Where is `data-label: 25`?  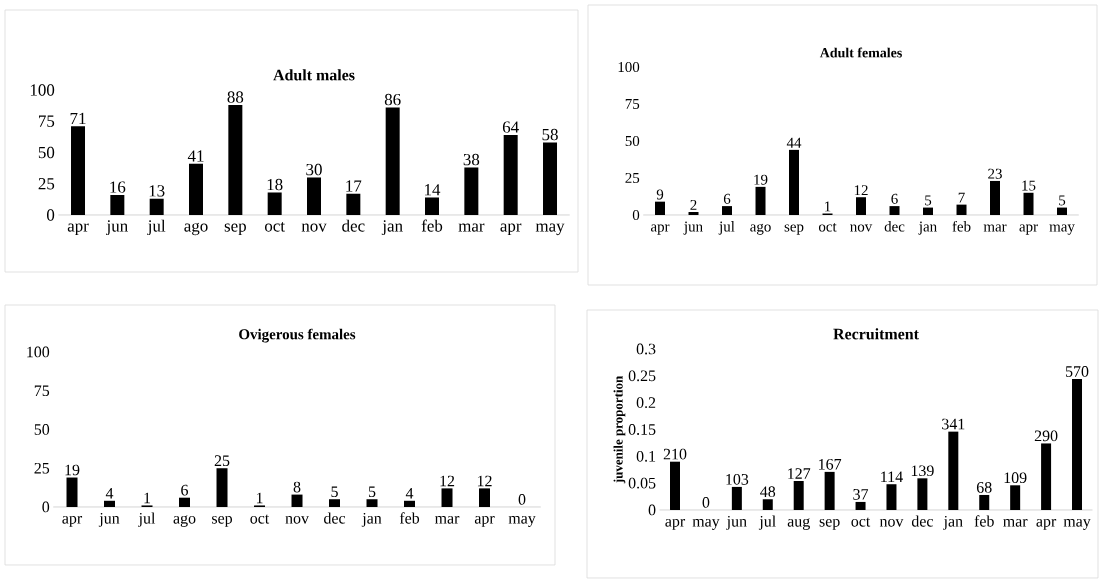 data-label: 25 is located at coordinates (222, 461).